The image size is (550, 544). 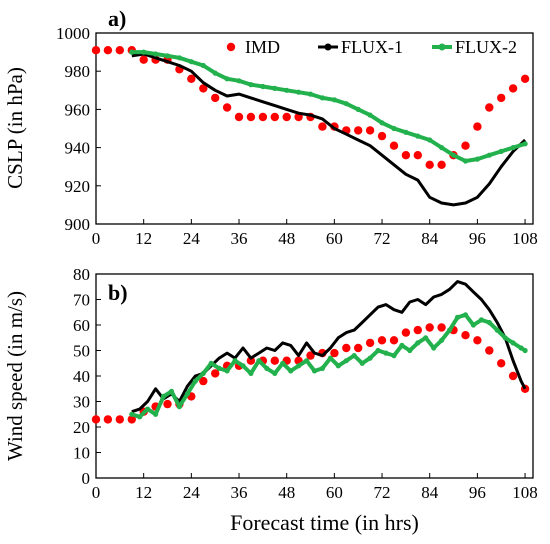 I want to click on y-tick-label: 50, so click(x=81, y=351).